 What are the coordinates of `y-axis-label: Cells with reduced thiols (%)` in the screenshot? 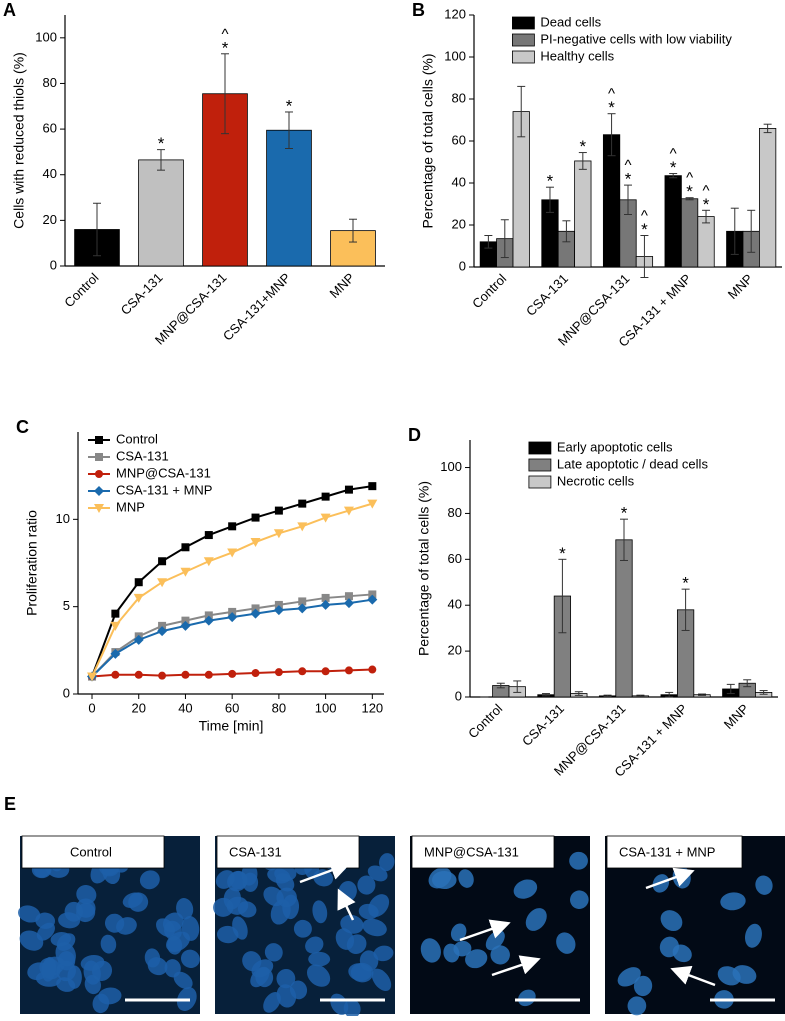 It's located at (19, 140).